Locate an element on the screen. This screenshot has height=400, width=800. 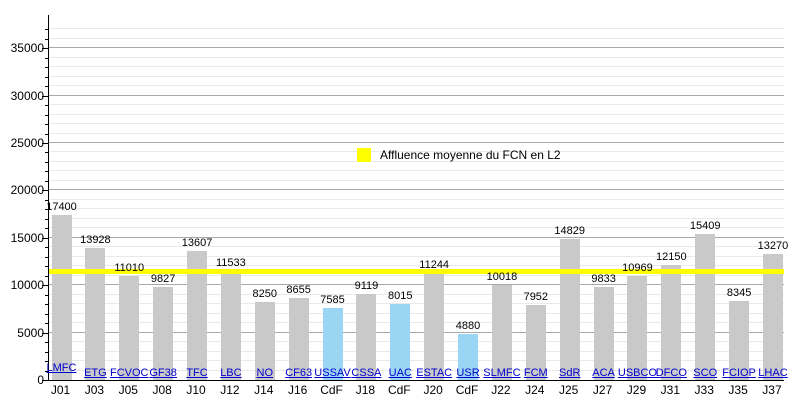
opponent-link-estac: ESTAC is located at coordinates (434, 373).